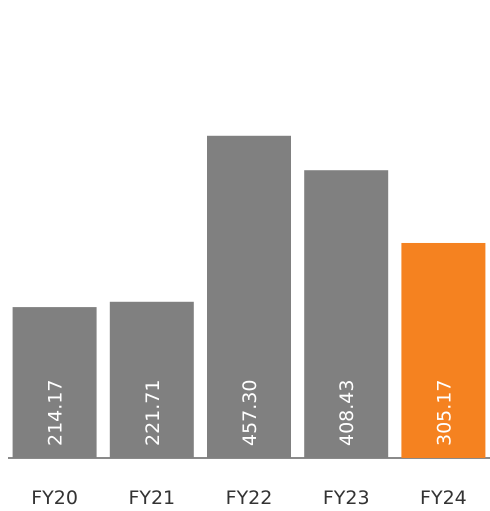 The height and width of the screenshot is (511, 490). Describe the element at coordinates (444, 413) in the screenshot. I see `value-label: 305.17` at that location.